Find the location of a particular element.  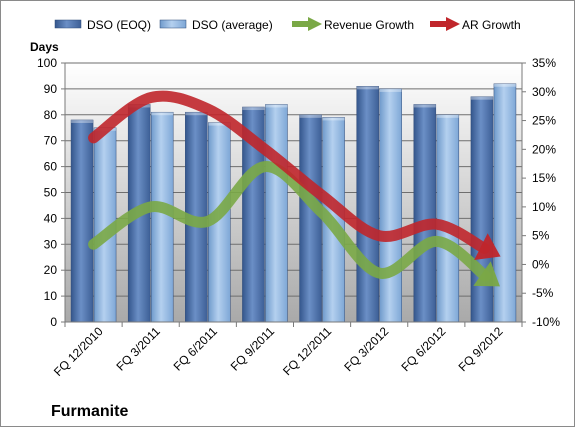

legend-label: AR Growth is located at coordinates (491, 25).